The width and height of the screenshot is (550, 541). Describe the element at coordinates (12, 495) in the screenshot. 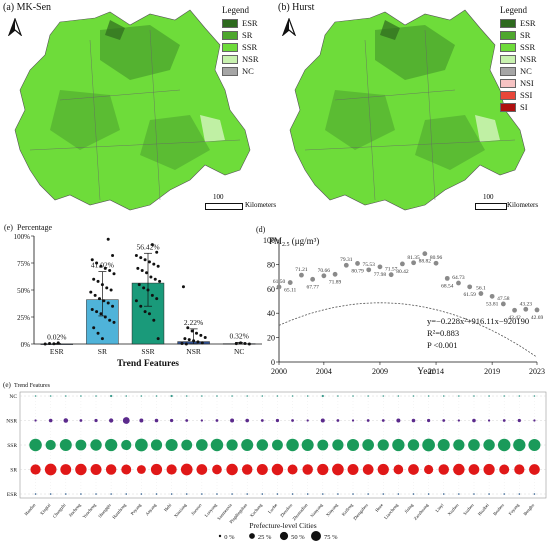

I see `chart-e-row-label: ESR` at that location.